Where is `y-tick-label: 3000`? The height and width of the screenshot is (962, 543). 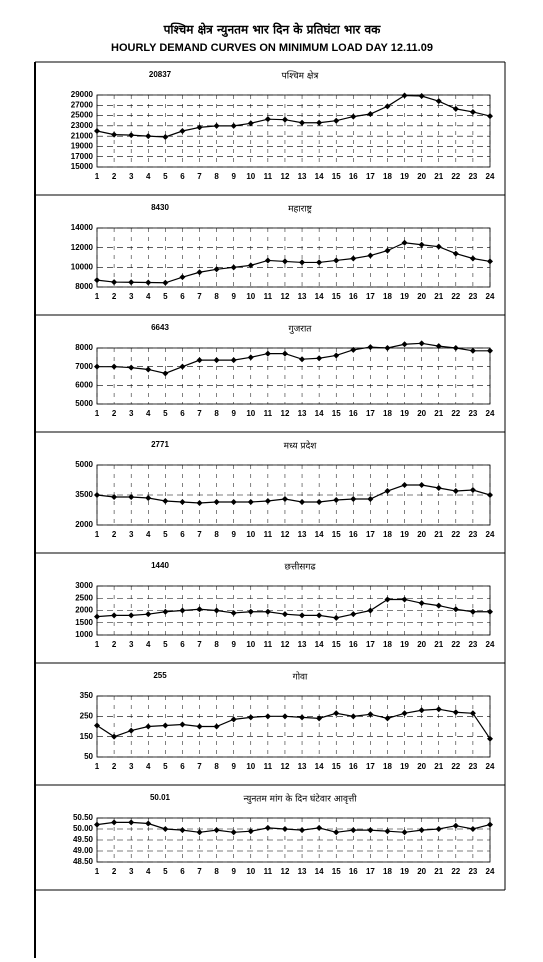 y-tick-label: 3000 is located at coordinates (84, 585).